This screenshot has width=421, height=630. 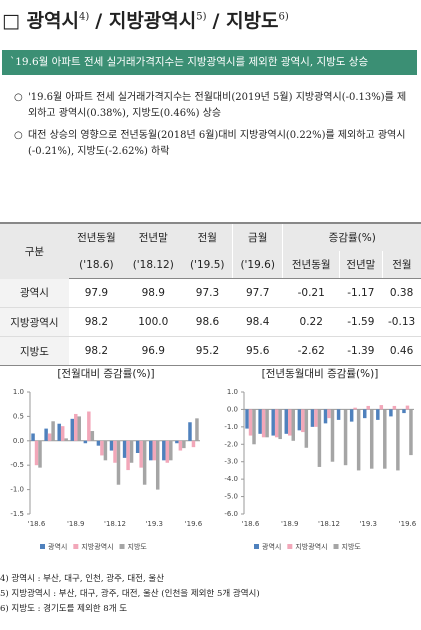 What do you see at coordinates (146, 21) in the screenshot?
I see `title-text: / 지방광역시` at bounding box center [146, 21].